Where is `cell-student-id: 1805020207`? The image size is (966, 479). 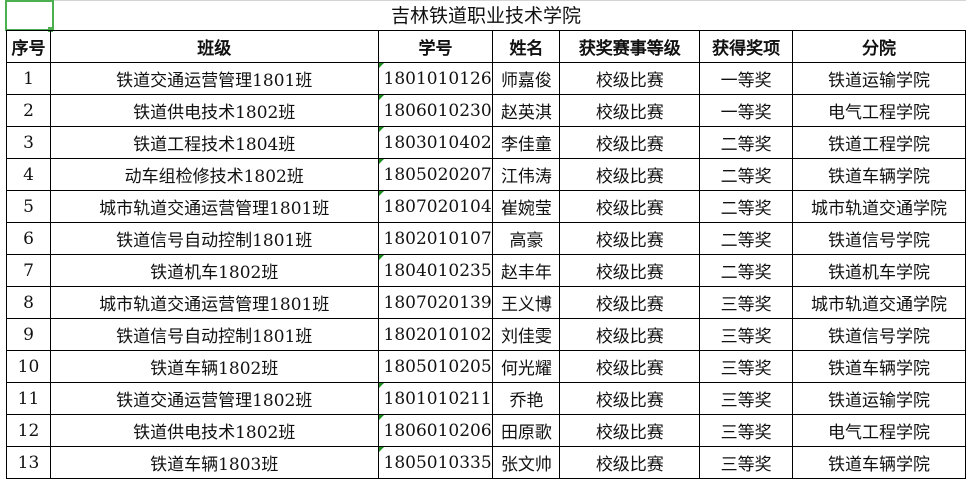
cell-student-id: 1805020207 is located at coordinates (435, 174).